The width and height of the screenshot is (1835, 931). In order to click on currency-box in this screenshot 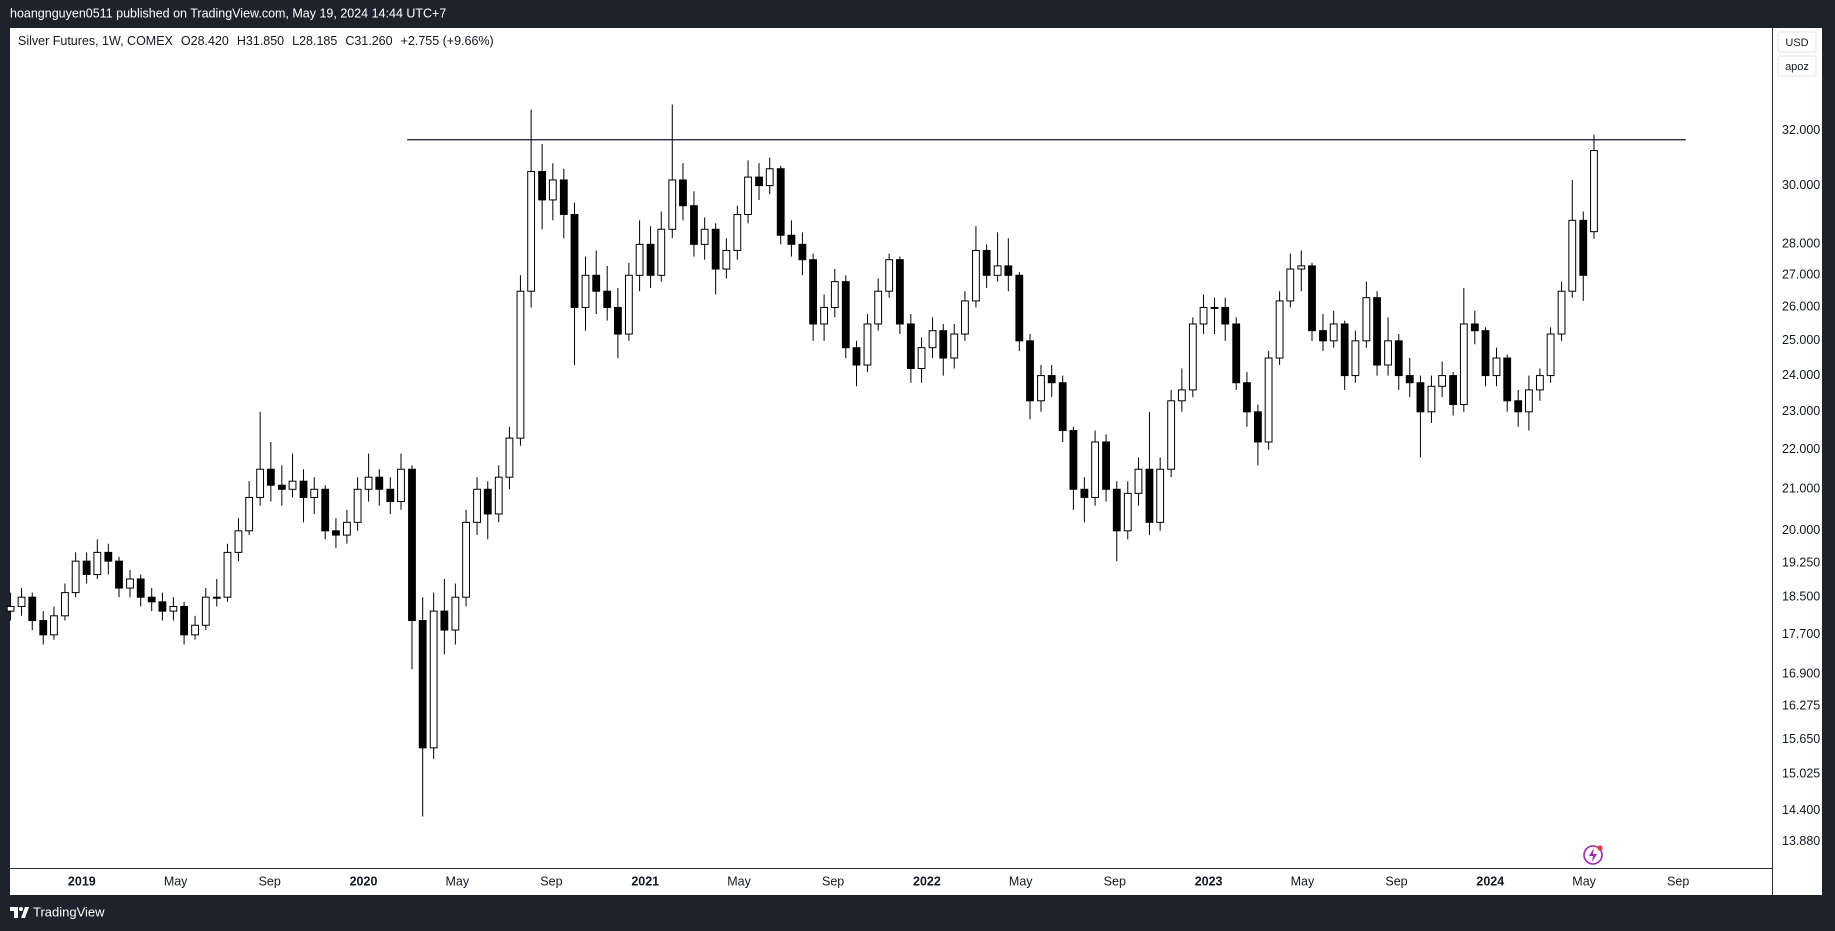, I will do `click(1797, 42)`.